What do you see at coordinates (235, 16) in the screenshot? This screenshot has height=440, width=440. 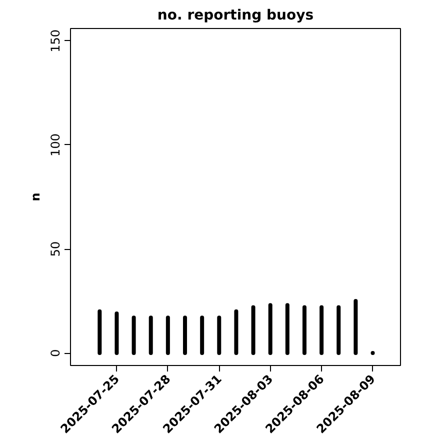 I see `chart-title: no. reporting buoys` at bounding box center [235, 16].